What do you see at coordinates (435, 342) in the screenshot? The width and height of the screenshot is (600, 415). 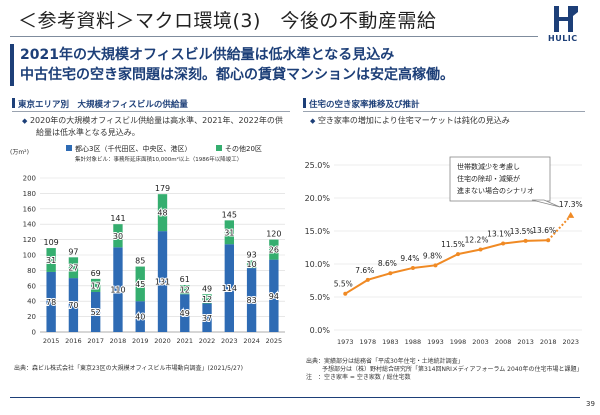 I see `x-tick-label: 1993` at bounding box center [435, 342].